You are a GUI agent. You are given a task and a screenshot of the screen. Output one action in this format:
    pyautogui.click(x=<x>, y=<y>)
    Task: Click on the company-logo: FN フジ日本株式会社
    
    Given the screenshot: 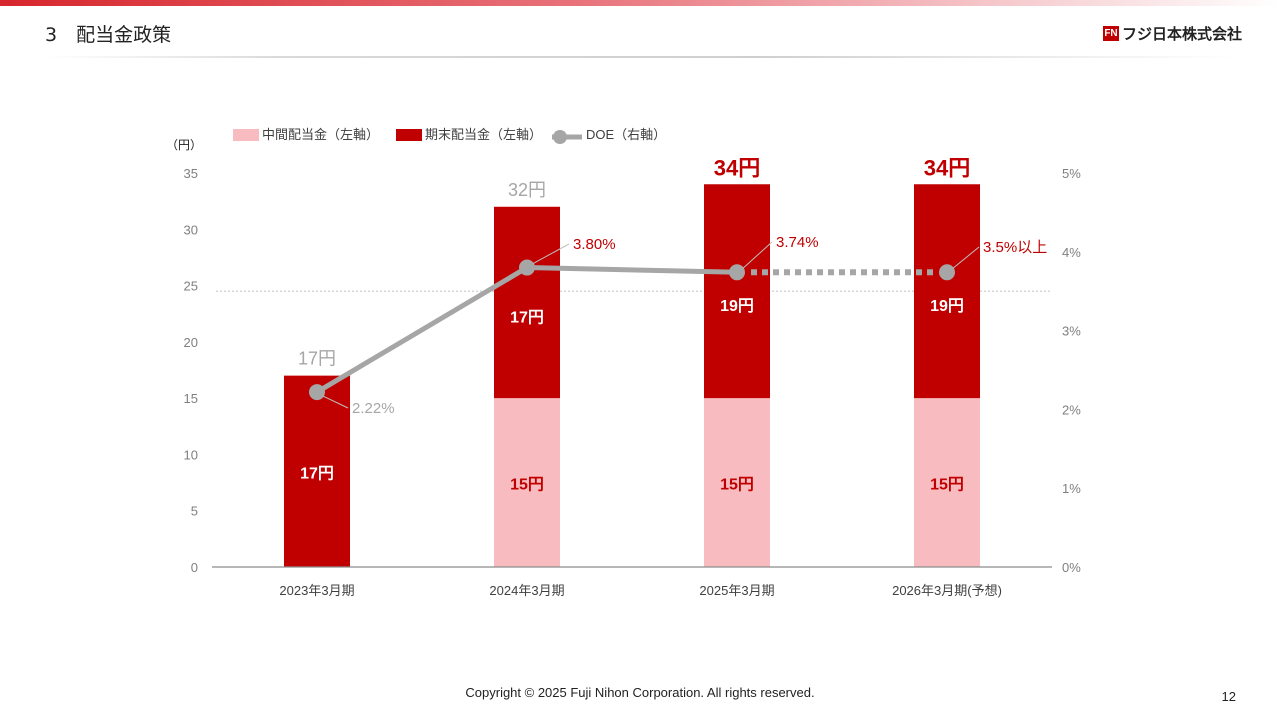 What is the action you would take?
    pyautogui.click(x=1172, y=33)
    